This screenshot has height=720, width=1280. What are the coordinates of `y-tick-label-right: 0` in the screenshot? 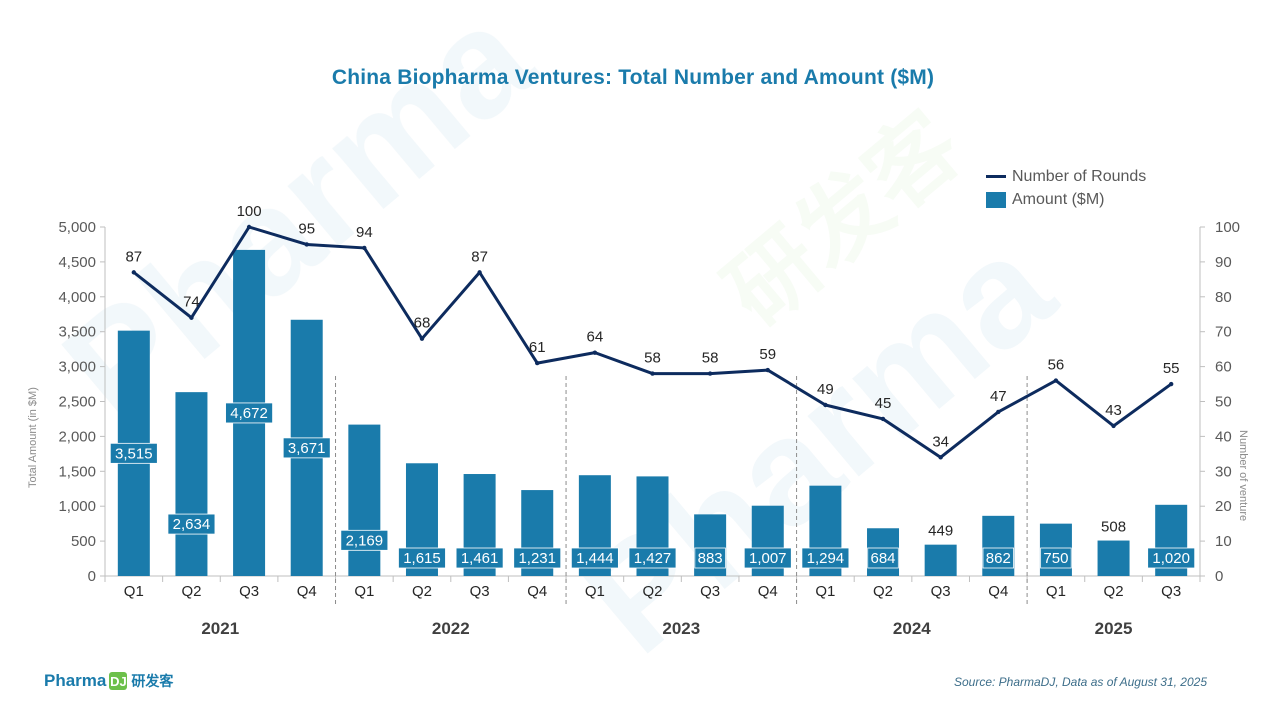 It's located at (1219, 576).